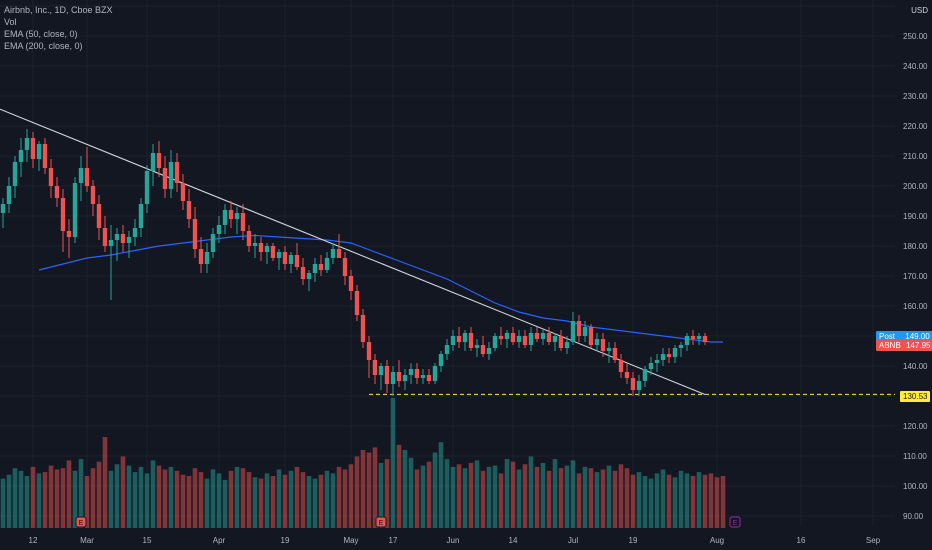 The width and height of the screenshot is (932, 550). Describe the element at coordinates (633, 540) in the screenshot. I see `time-tick-label: 19` at that location.